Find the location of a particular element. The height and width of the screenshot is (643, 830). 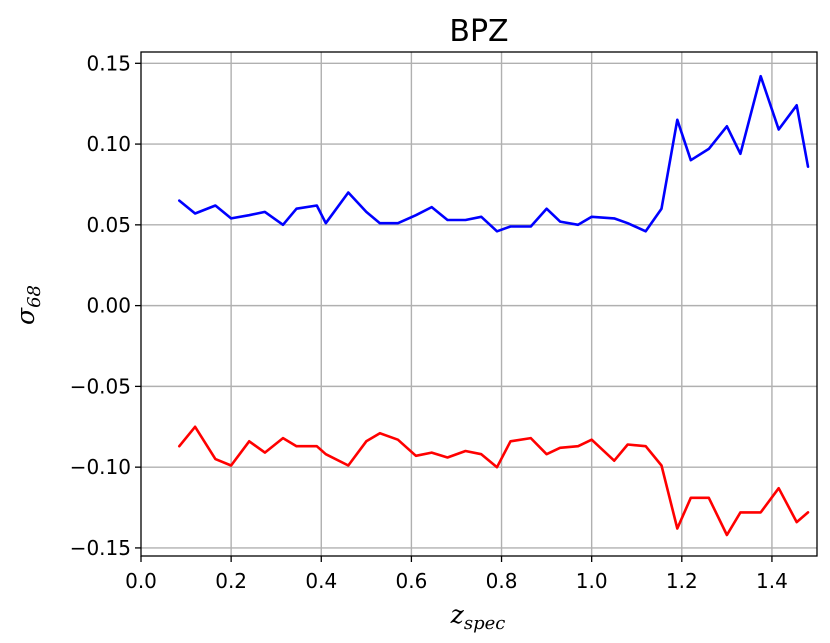

y-axis-label-sub: 68 is located at coordinates (34, 296).